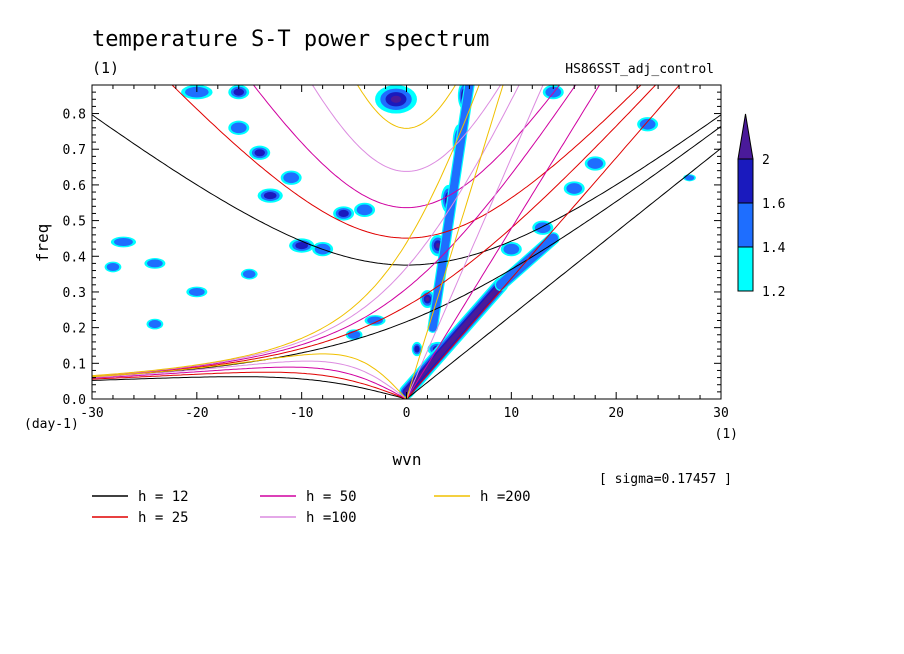  What do you see at coordinates (74, 186) in the screenshot?
I see `y-tick-label: 0.6` at bounding box center [74, 186].